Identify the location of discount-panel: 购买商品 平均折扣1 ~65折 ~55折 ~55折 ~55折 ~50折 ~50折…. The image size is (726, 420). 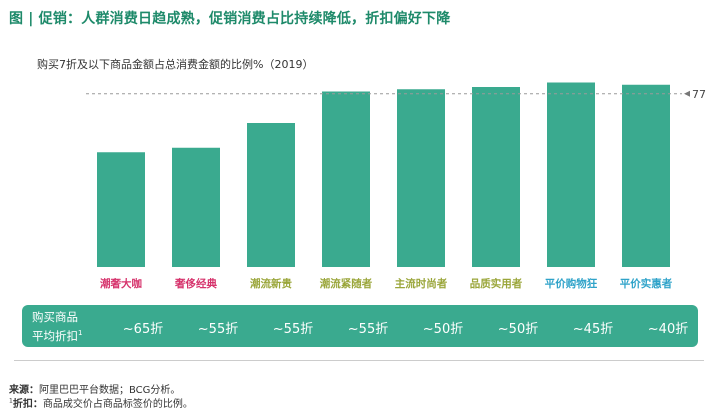
(360, 326).